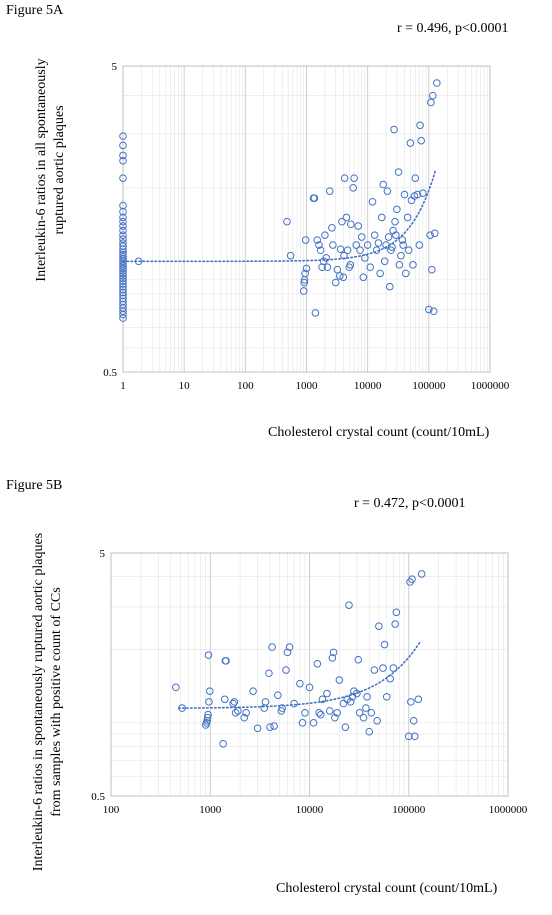 Image resolution: width=552 pixels, height=915 pixels. Describe the element at coordinates (123, 386) in the screenshot. I see `fig-a-x-tick-label: 1` at that location.